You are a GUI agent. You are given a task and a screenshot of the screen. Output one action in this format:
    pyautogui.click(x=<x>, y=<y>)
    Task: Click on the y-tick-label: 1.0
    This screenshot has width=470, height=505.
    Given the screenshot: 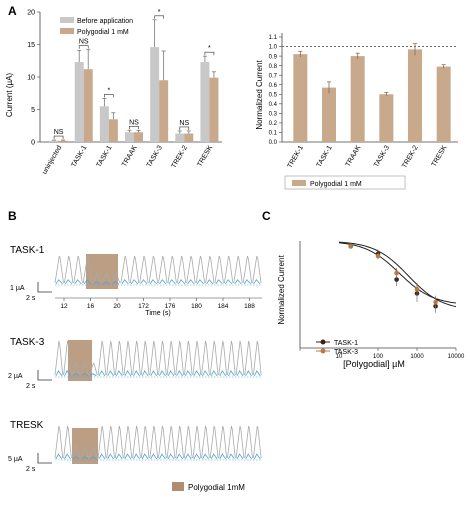 What is the action you would take?
    pyautogui.click(x=273, y=48)
    